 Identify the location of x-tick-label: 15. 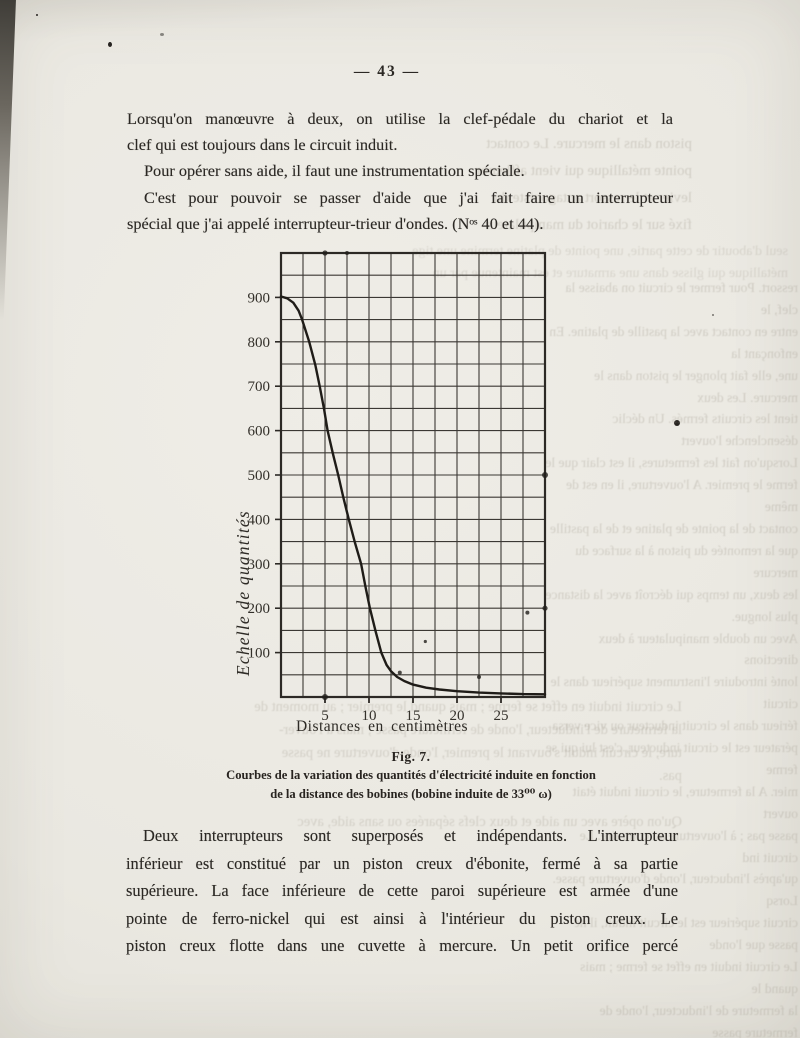
(413, 716).